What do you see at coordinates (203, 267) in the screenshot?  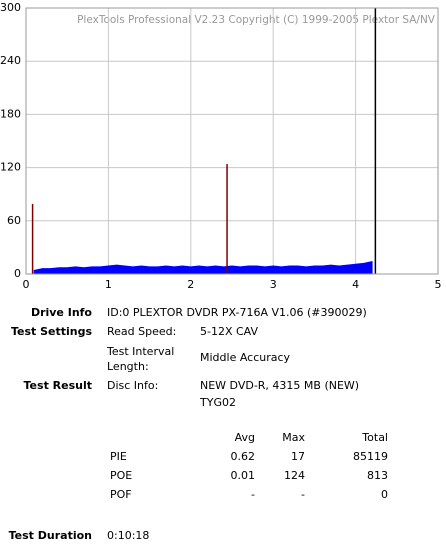 I see `area` at bounding box center [203, 267].